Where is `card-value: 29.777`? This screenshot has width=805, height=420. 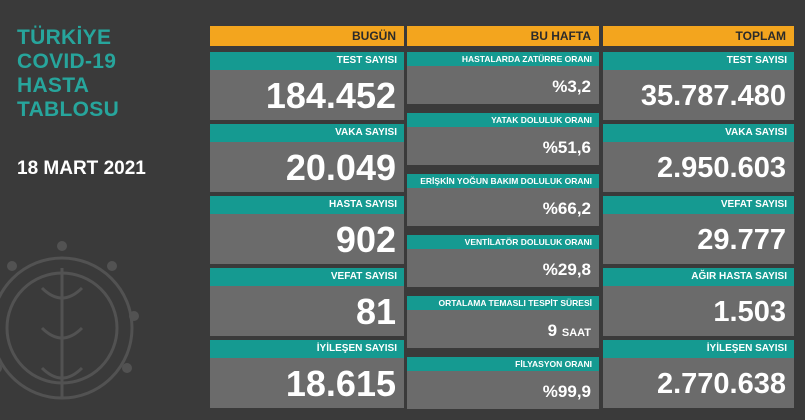 card-value: 29.777 is located at coordinates (698, 239).